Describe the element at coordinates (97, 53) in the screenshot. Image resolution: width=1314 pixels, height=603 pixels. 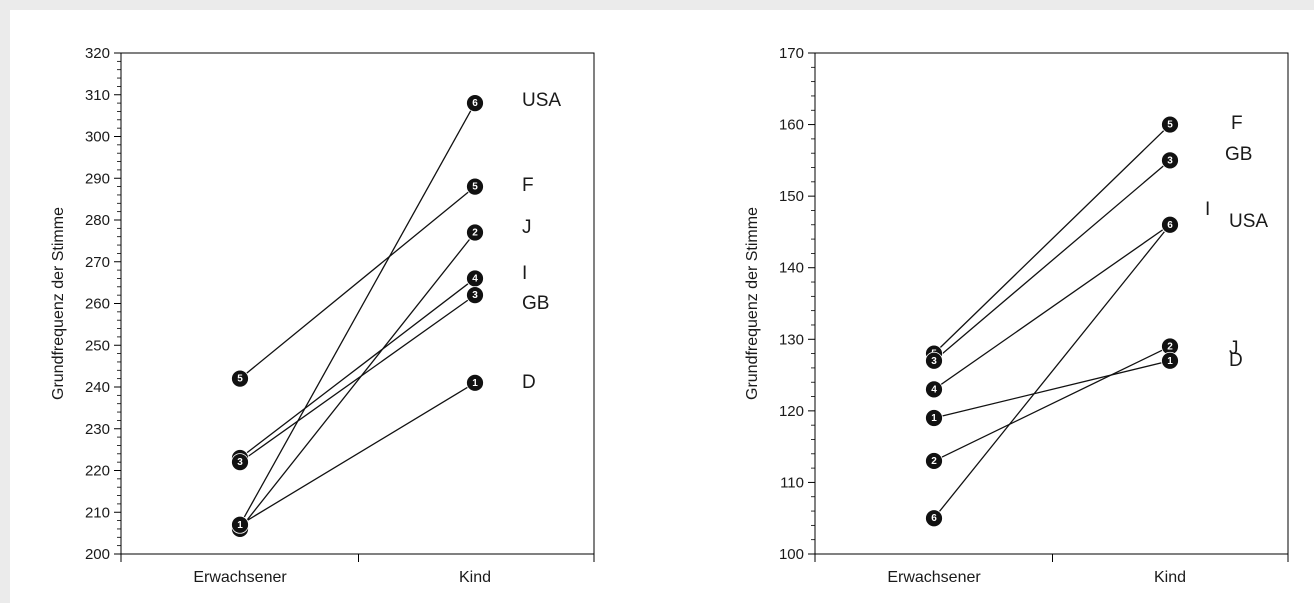
I see `y-tick-label: 320` at that location.